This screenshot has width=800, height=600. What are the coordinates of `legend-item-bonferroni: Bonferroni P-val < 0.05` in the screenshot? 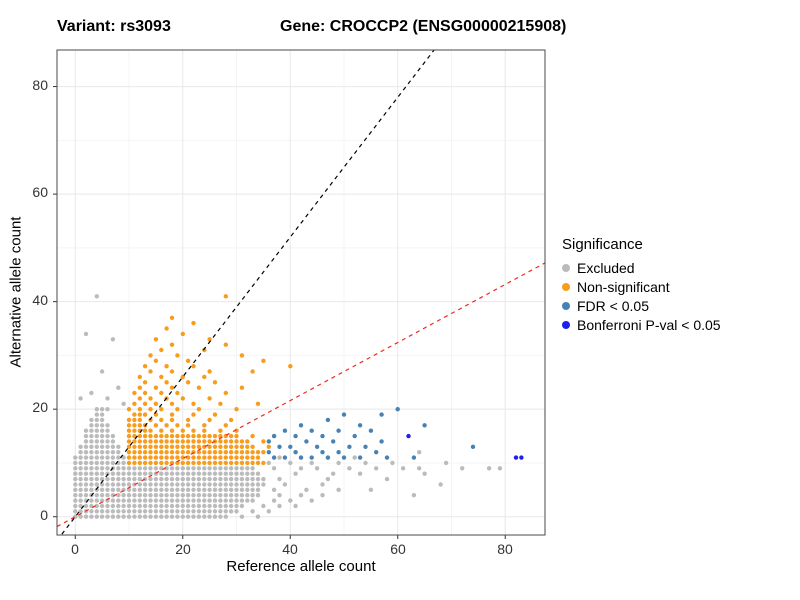 It's located at (672, 324).